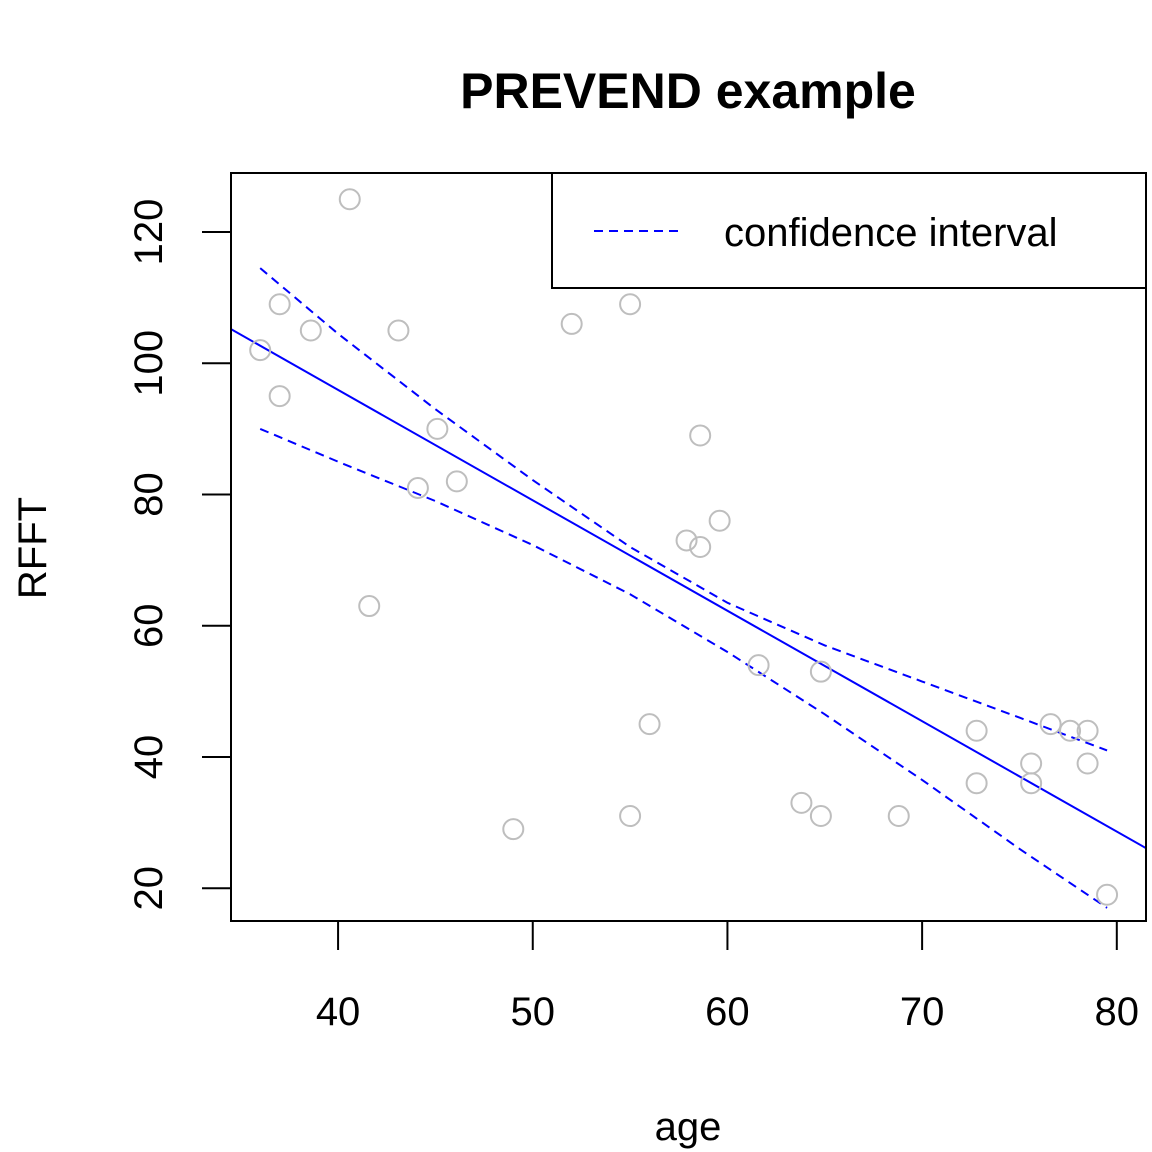  Describe the element at coordinates (1117, 1012) in the screenshot. I see `x-tick-label: 80` at that location.